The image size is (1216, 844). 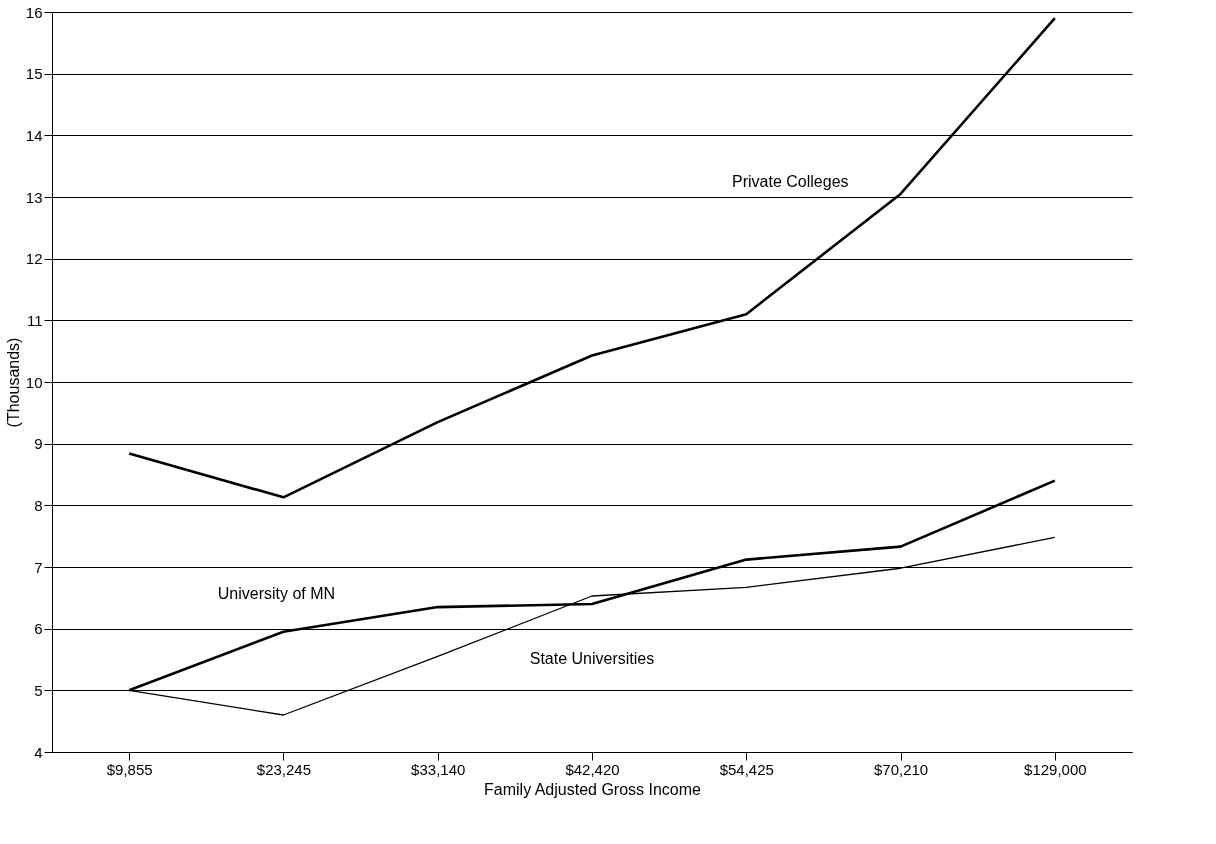 I want to click on y-tick-label: 16, so click(x=34, y=12).